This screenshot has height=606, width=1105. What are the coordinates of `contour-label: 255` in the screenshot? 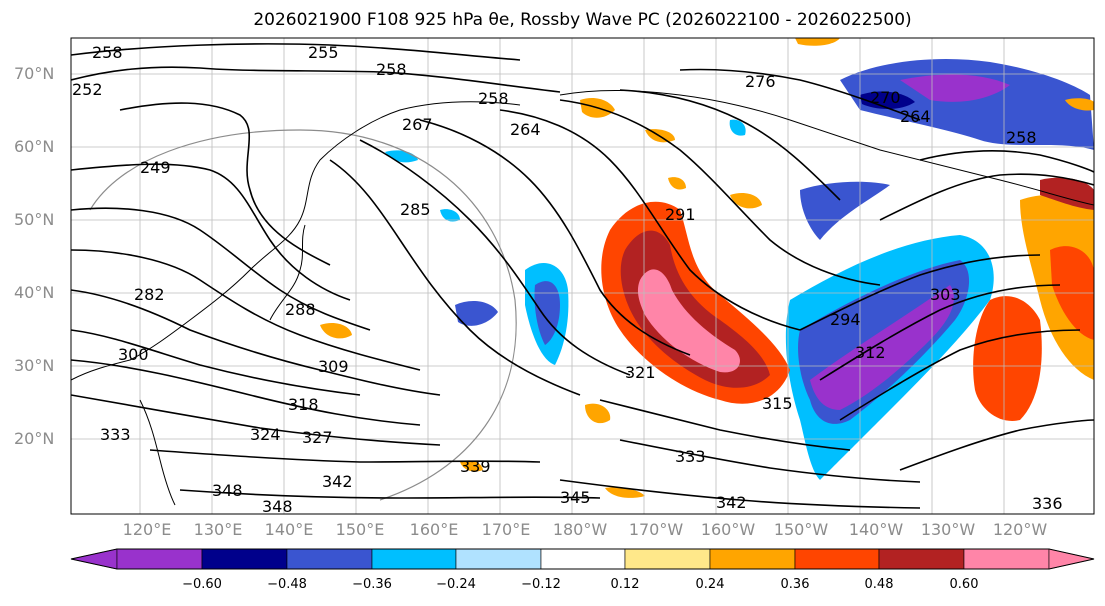 It's located at (323, 52).